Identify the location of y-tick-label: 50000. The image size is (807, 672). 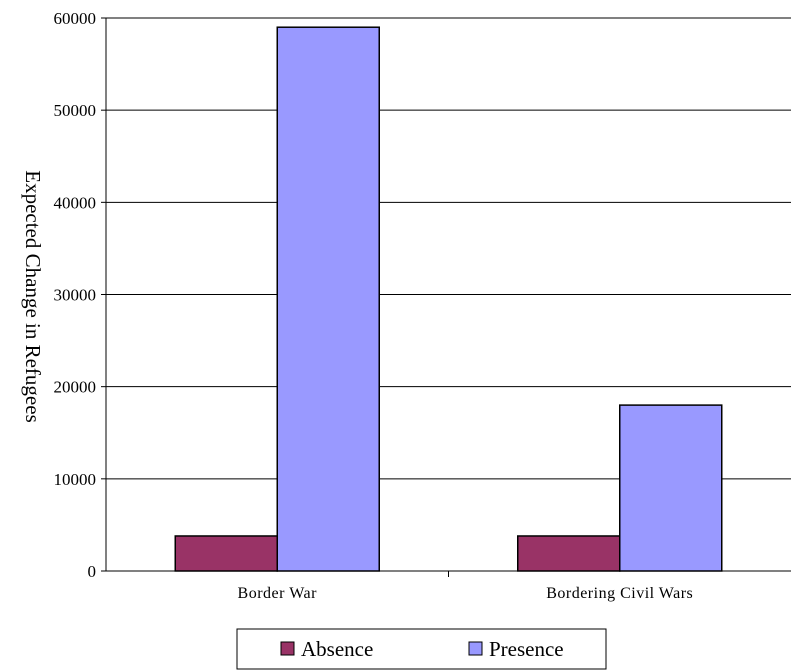
(75, 110).